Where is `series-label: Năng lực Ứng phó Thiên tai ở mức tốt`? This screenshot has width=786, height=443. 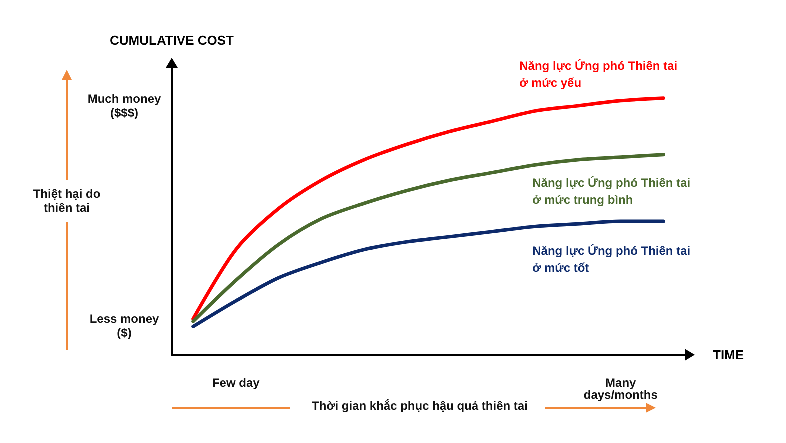 series-label: Năng lực Ứng phó Thiên tai ở mức tốt is located at coordinates (612, 259).